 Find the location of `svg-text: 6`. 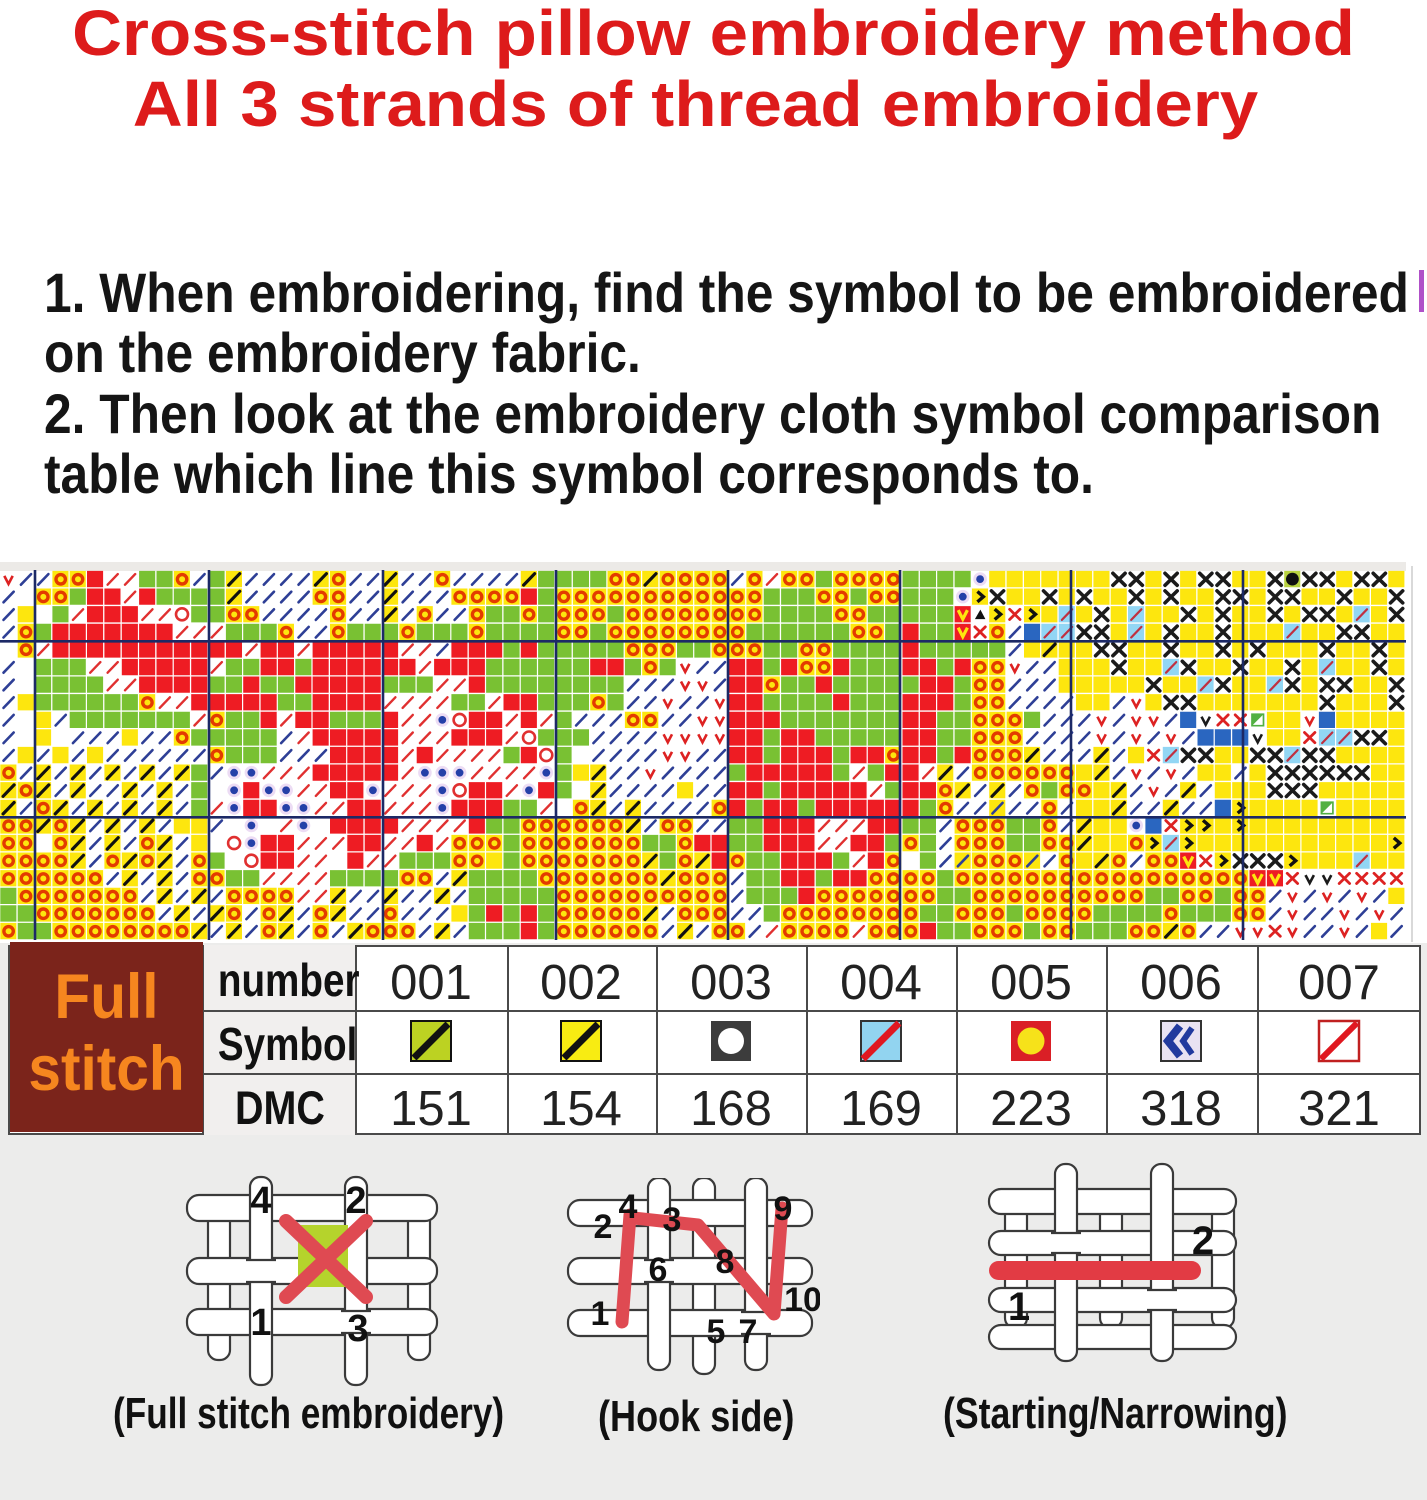

svg-text: 6 is located at coordinates (658, 1270).